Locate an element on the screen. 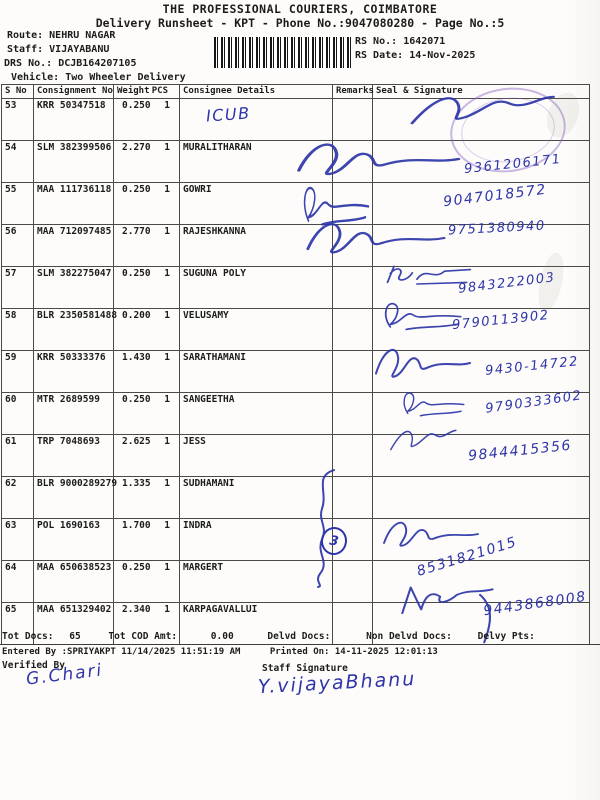  table-row: 55 MAA 111736118 0.250 1 GOWRI is located at coordinates (295, 203).